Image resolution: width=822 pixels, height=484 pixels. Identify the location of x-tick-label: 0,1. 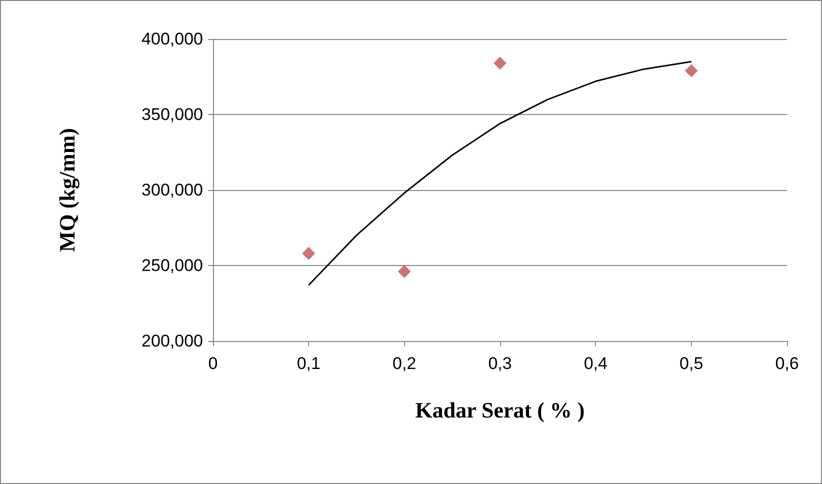
(308, 363).